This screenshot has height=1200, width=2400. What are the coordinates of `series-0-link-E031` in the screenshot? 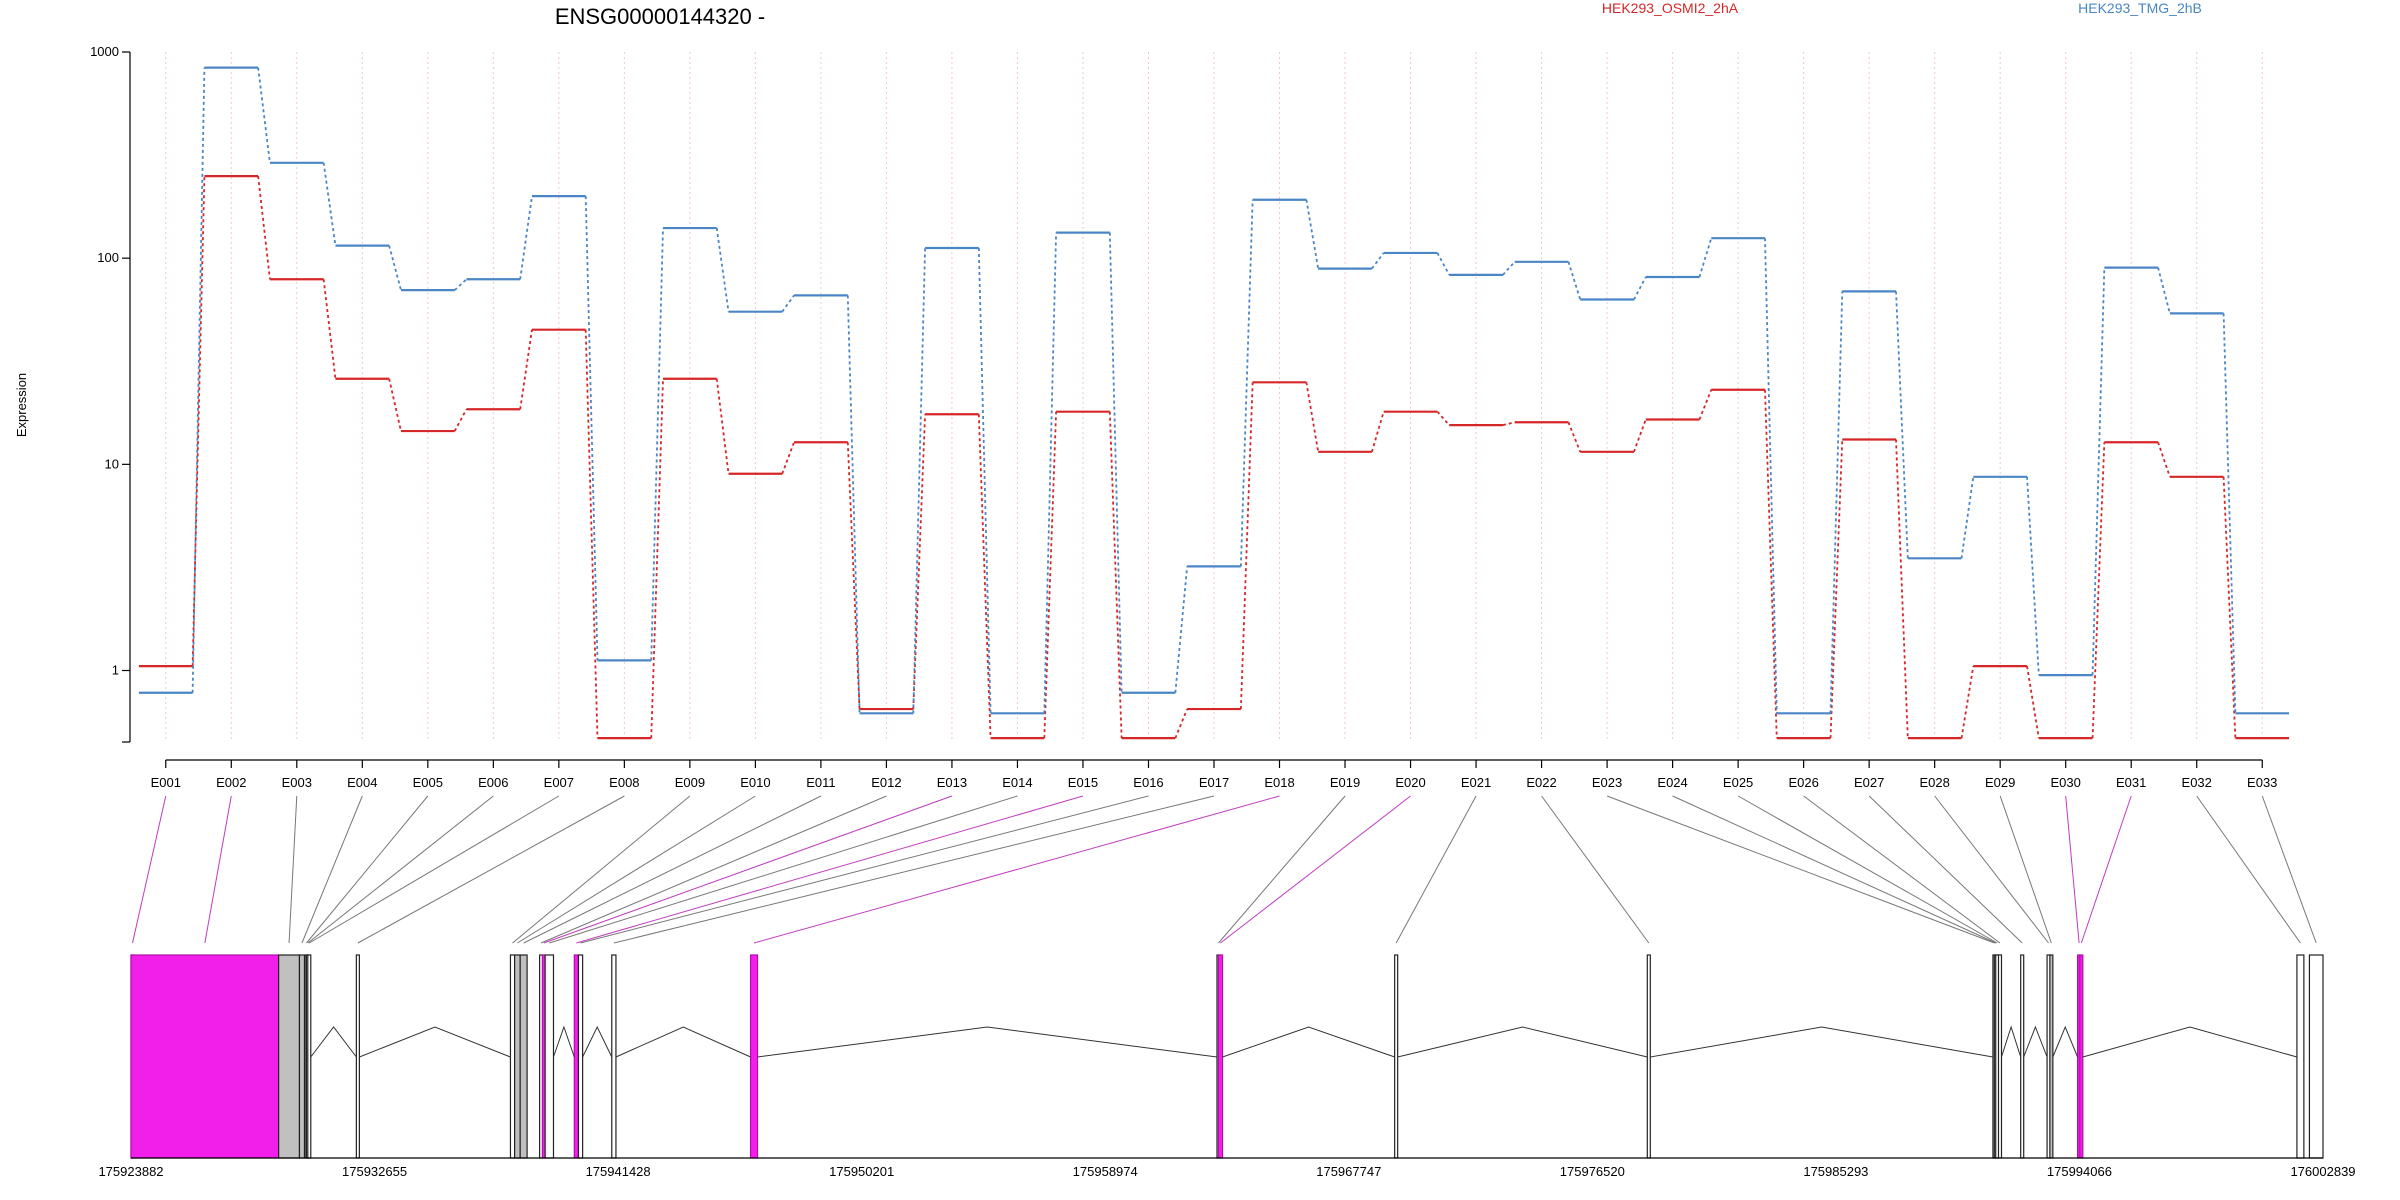 It's located at (2164, 459).